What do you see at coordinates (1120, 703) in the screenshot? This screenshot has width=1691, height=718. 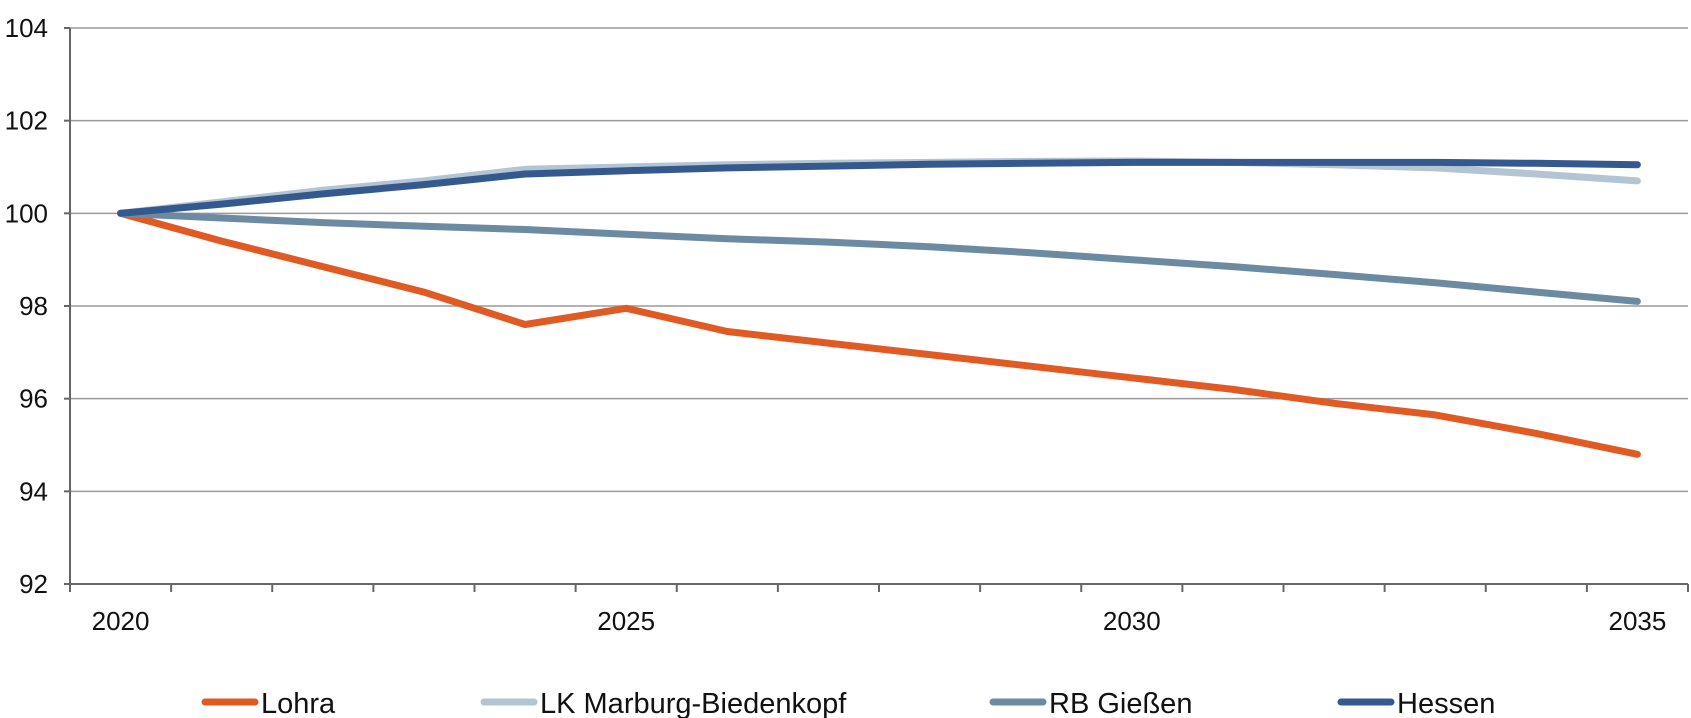 I see `legend-label: RB Gießen` at bounding box center [1120, 703].